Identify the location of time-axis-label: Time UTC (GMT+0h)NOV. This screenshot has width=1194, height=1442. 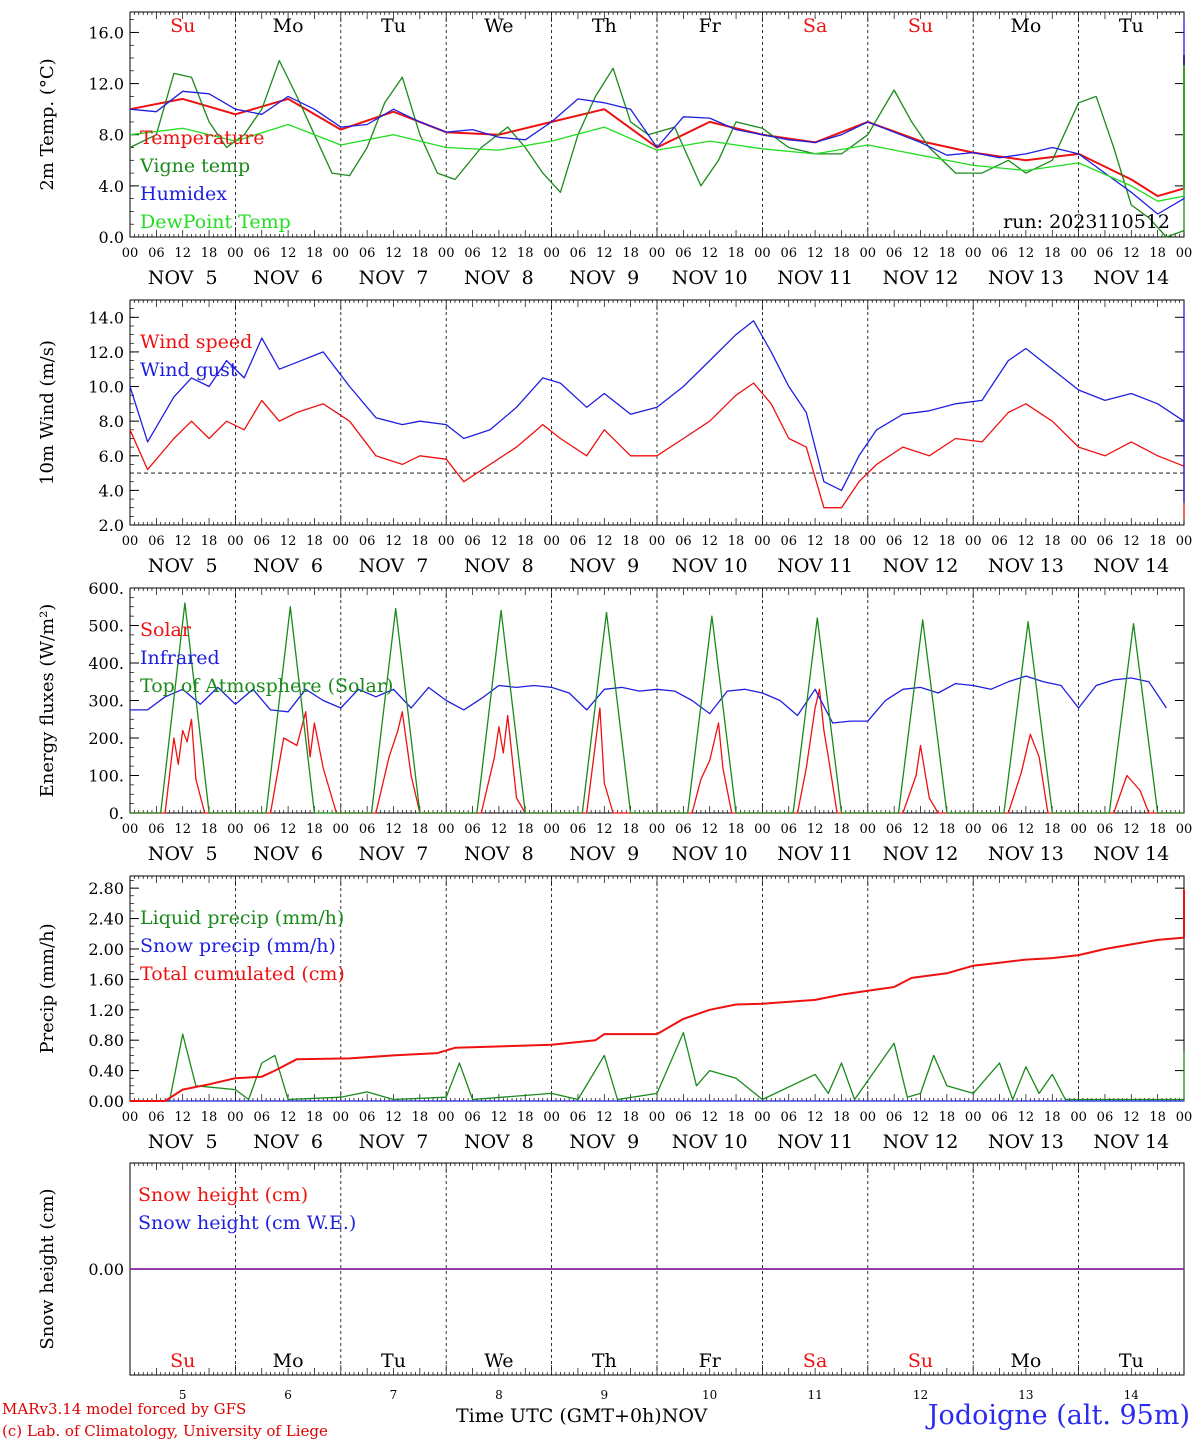
(581, 1416).